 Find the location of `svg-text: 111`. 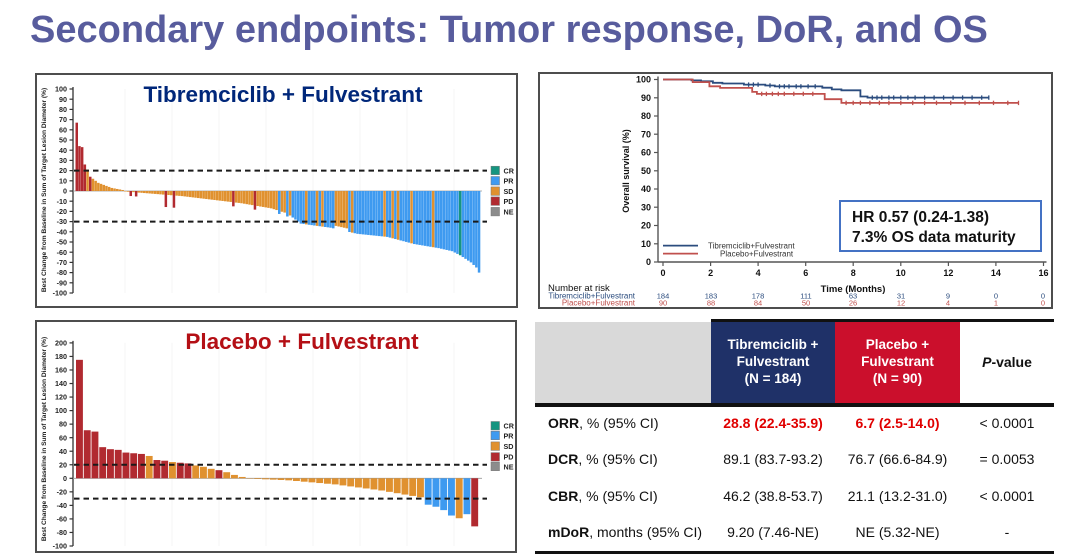

svg-text: 111 is located at coordinates (805, 296).